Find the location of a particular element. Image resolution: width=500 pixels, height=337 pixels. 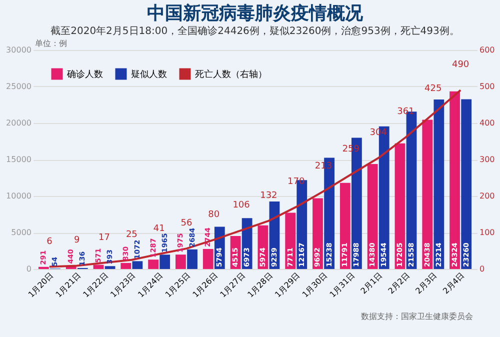

legend-label: 确诊人数 is located at coordinates (84, 74).